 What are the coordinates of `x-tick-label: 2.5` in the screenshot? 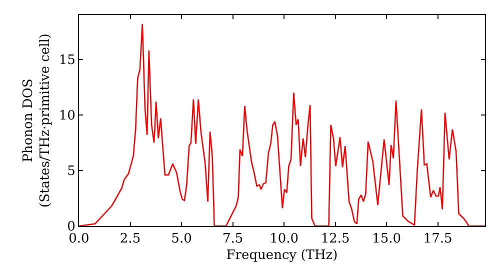 It's located at (130, 239).